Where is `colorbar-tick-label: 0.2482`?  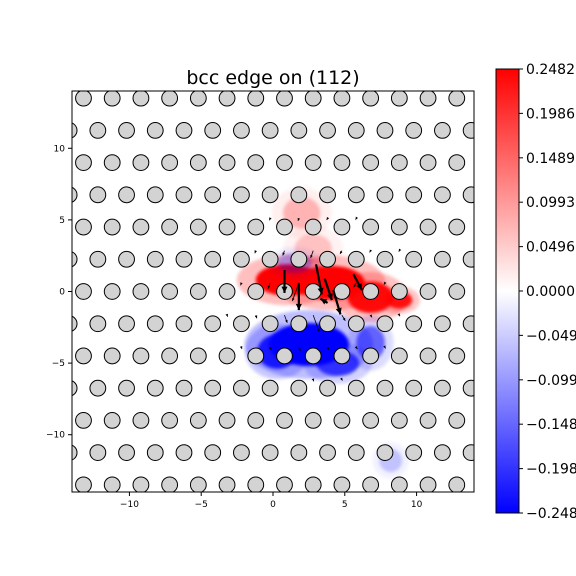 colorbar-tick-label: 0.2482 is located at coordinates (550, 70).